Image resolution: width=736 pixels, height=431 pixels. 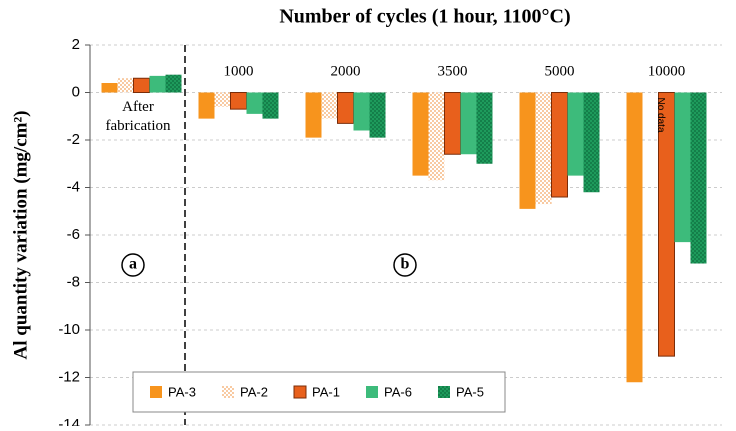 What do you see at coordinates (346, 71) in the screenshot?
I see `x-tick-label: 2000` at bounding box center [346, 71].